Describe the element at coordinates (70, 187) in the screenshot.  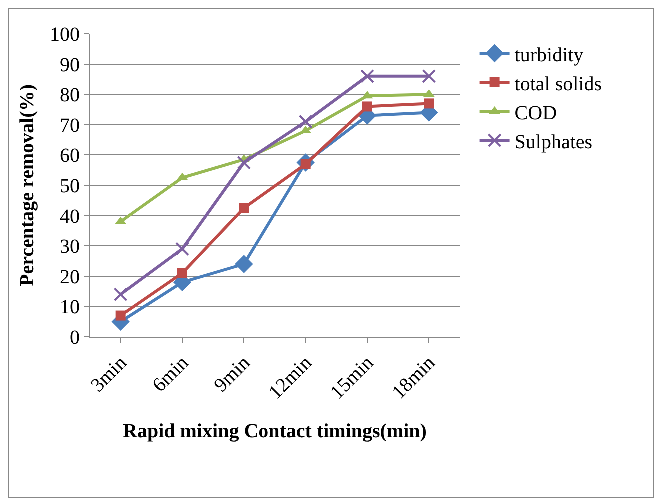
I see `y-tick-label: 50` at that location.